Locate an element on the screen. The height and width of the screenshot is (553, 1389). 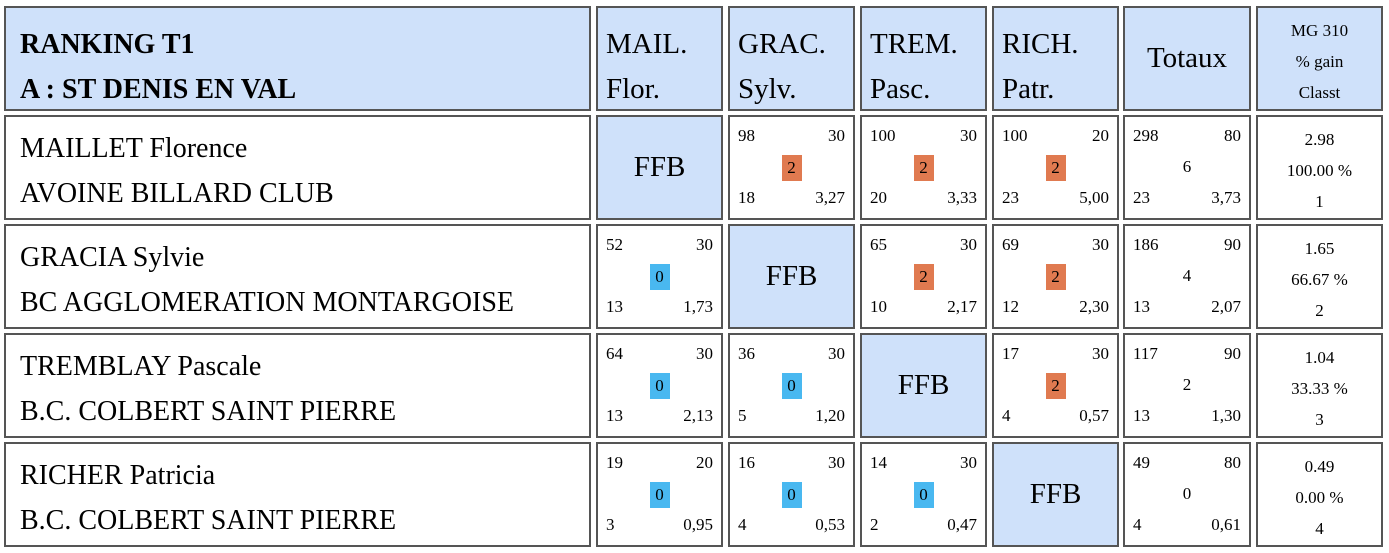
points-value: 16 is located at coordinates (746, 462).